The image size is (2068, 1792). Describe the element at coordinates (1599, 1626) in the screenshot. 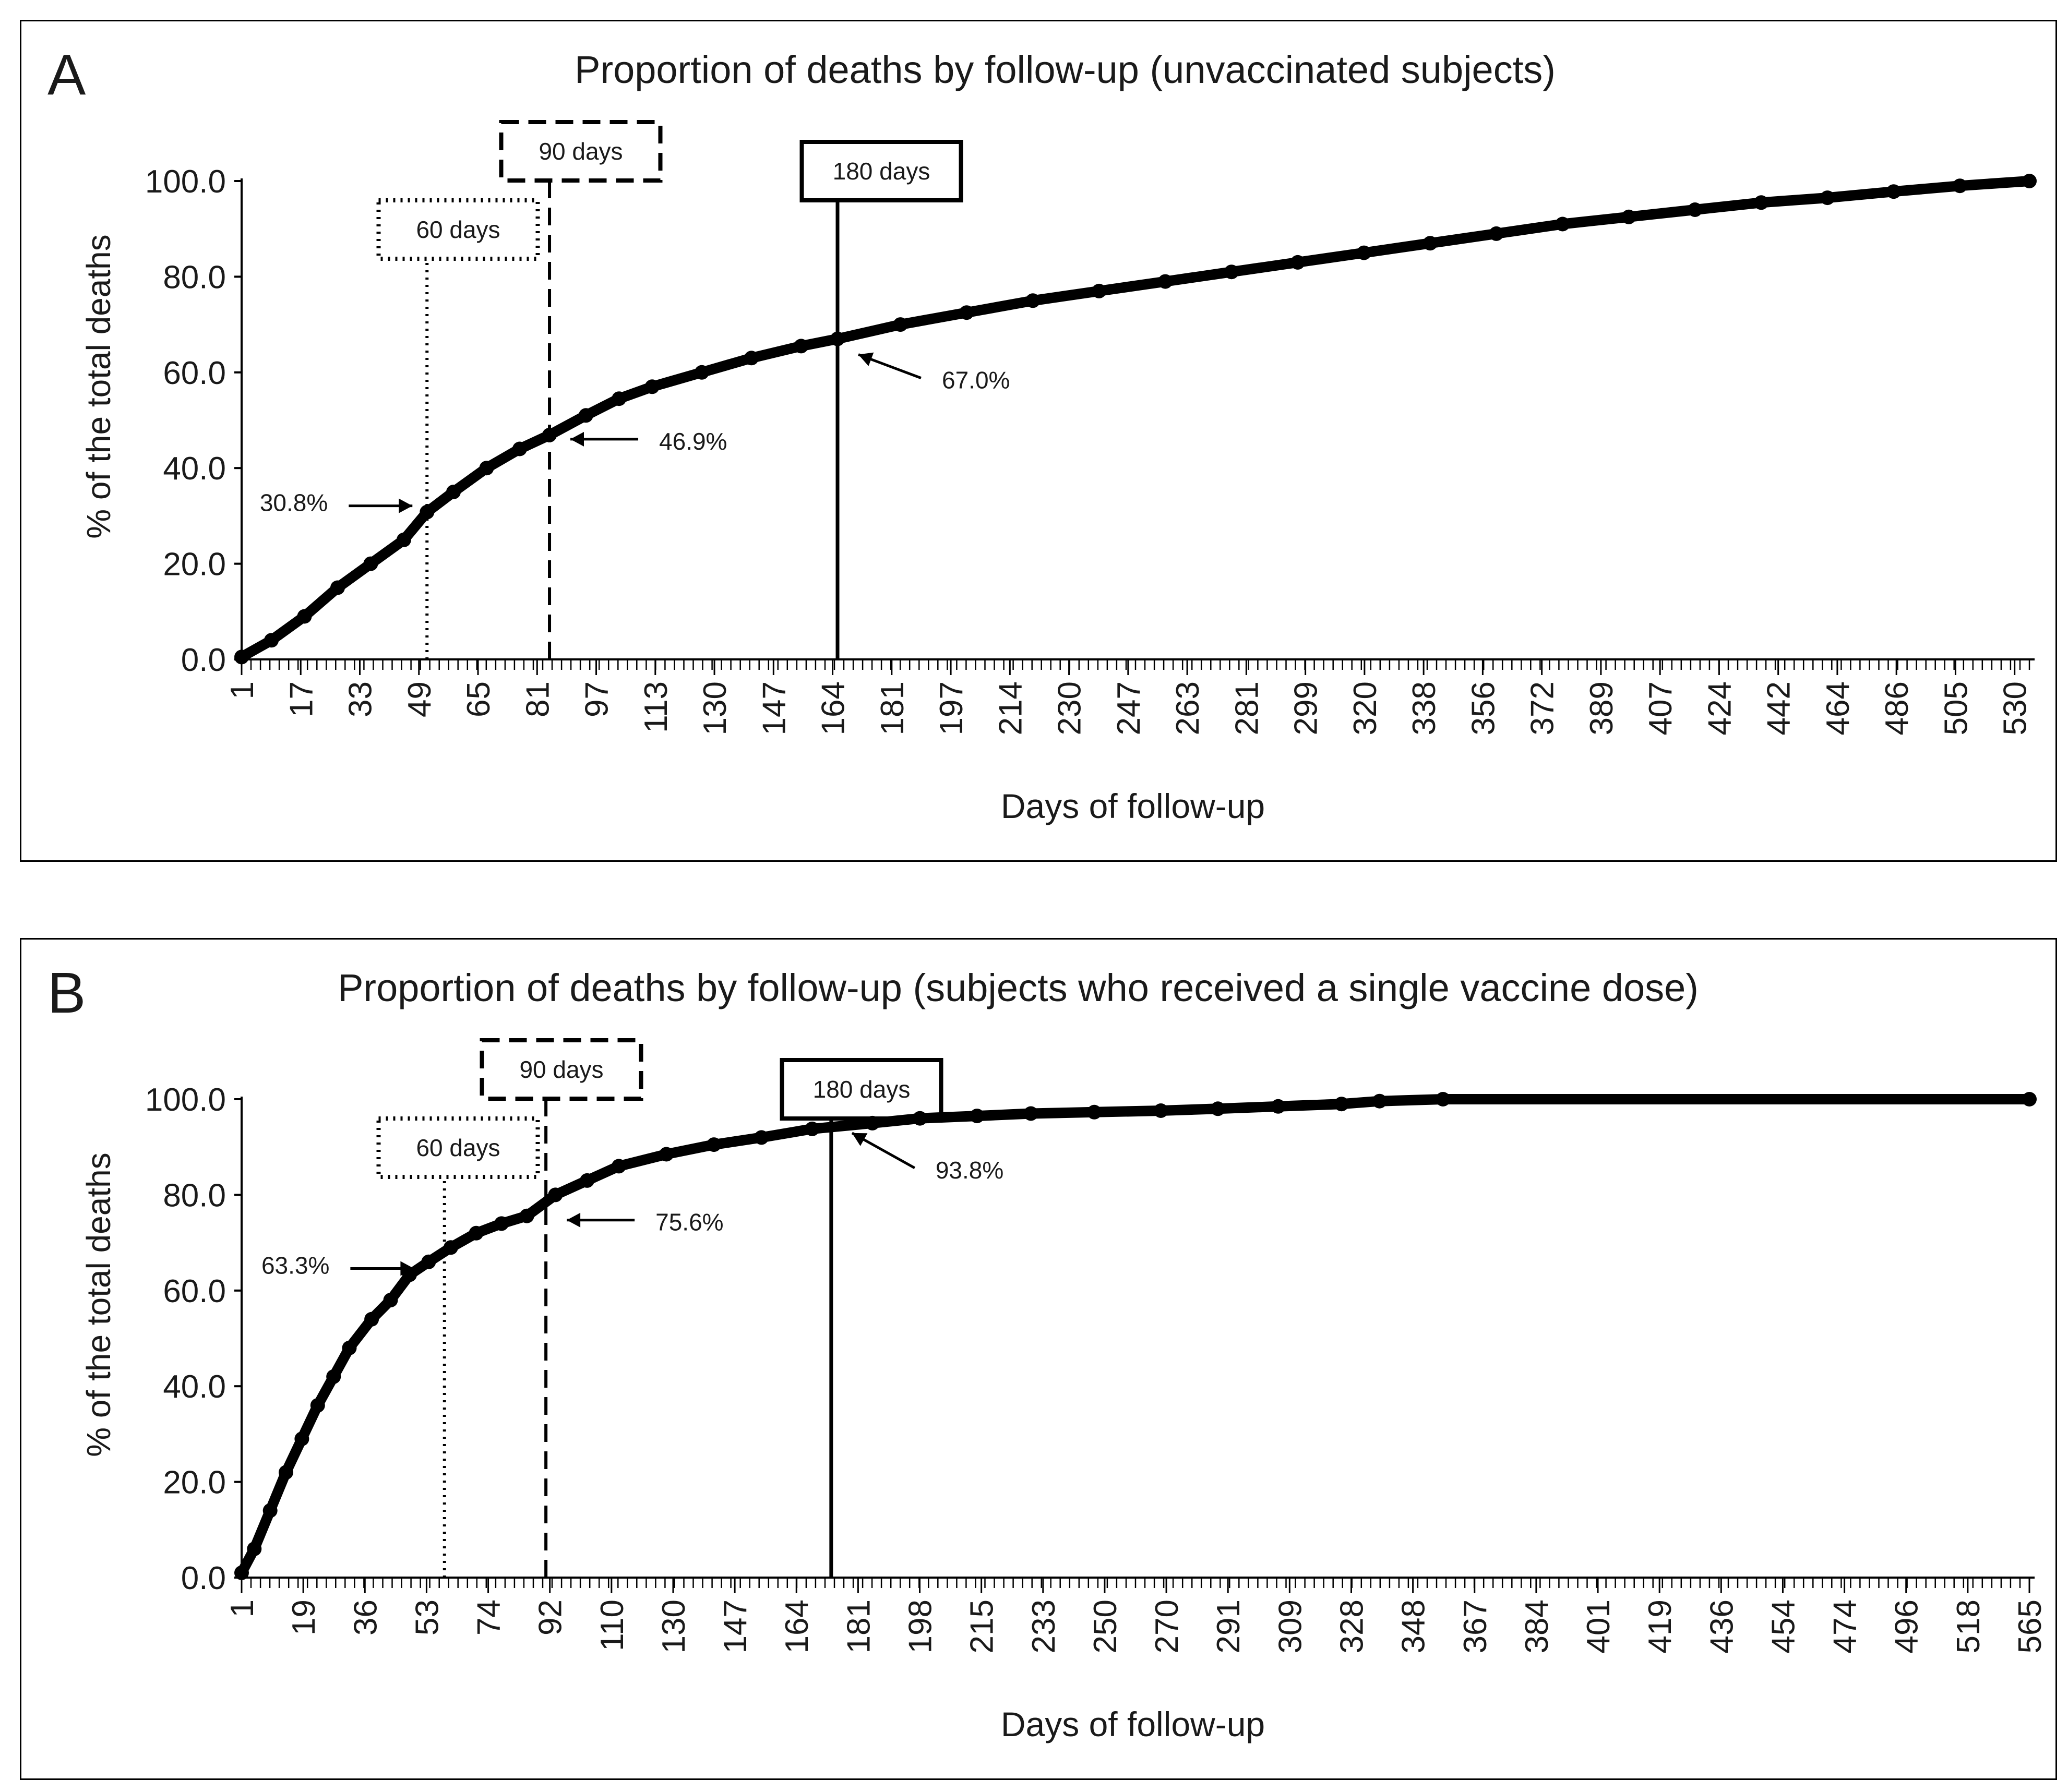

I see `x-tick-label: 401` at that location.